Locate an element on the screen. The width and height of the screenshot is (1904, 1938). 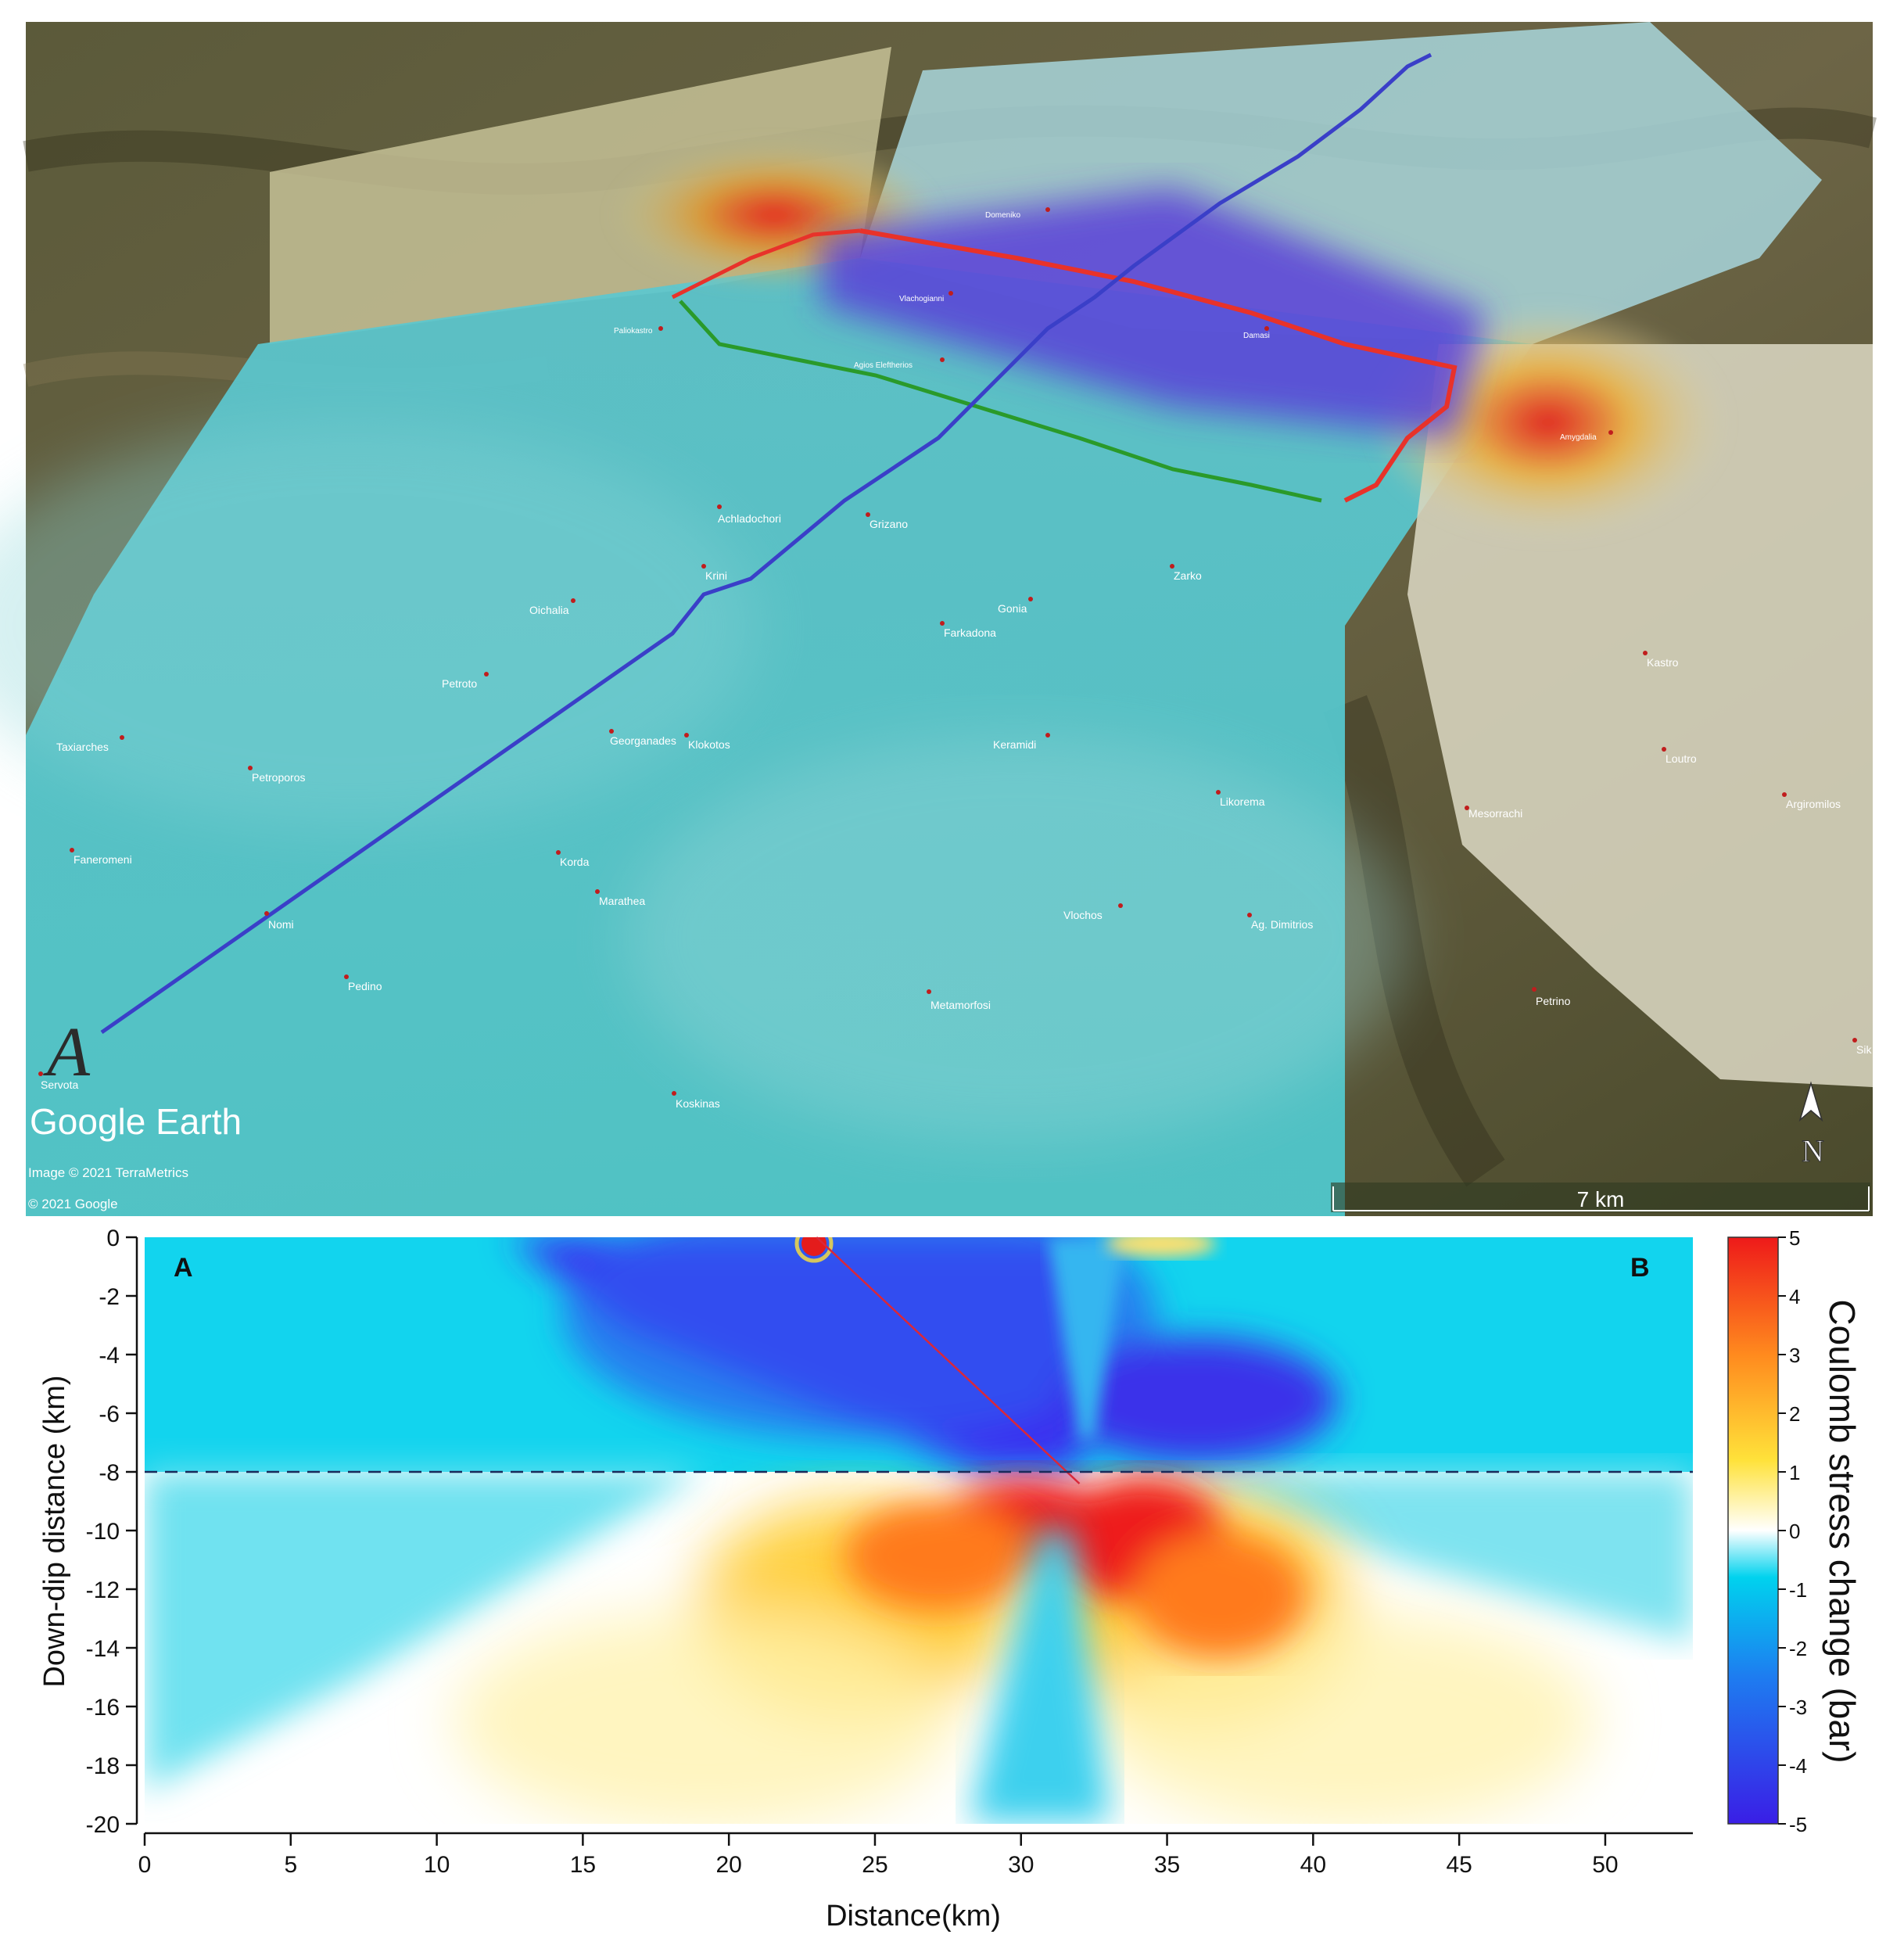
place-farkadona: Farkadona is located at coordinates (968, 630).